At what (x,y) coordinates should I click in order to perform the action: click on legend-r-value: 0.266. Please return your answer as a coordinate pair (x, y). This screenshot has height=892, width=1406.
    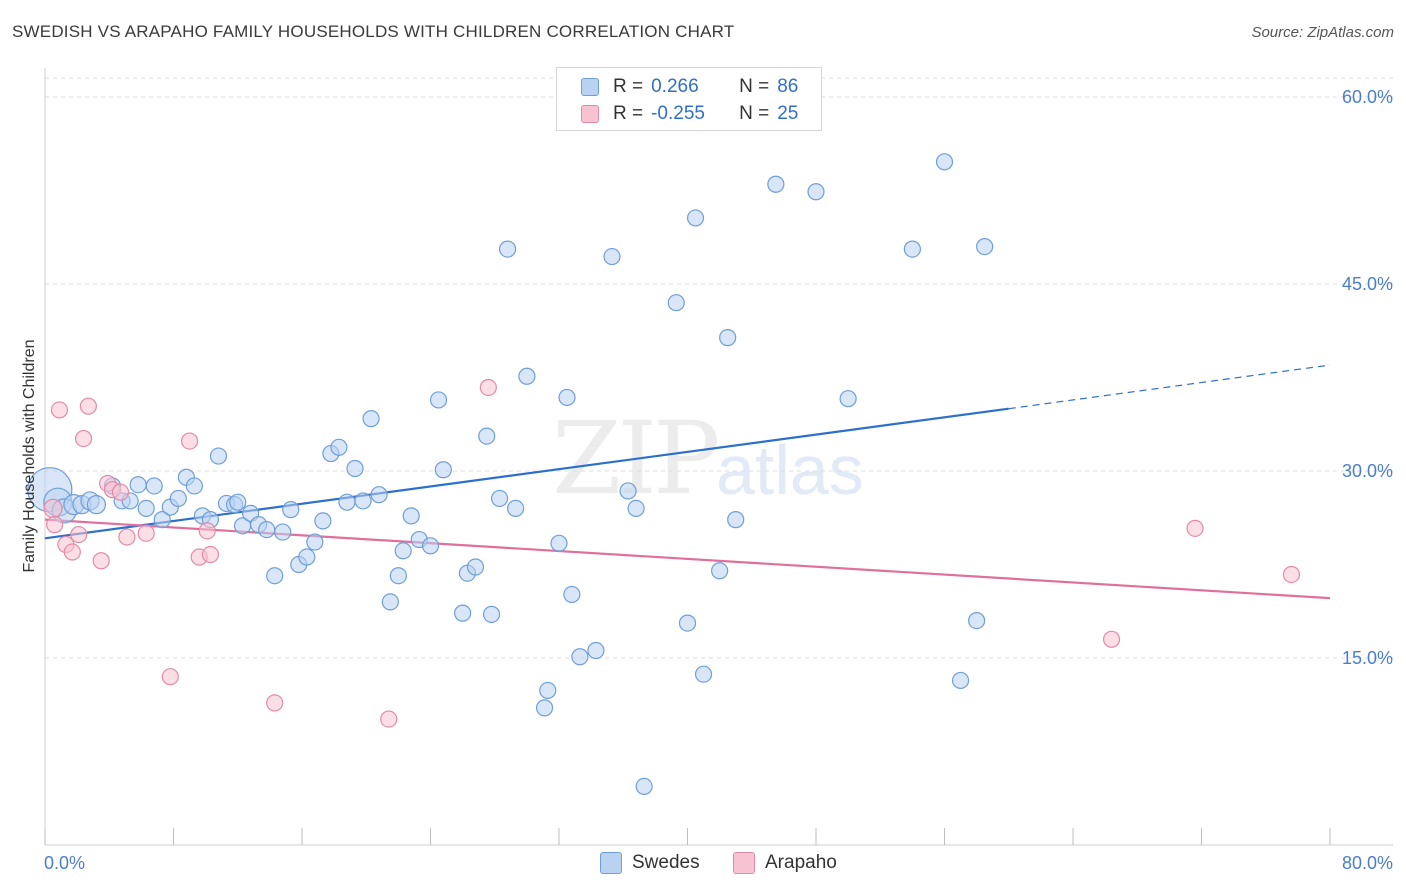
    Looking at the image, I should click on (675, 86).